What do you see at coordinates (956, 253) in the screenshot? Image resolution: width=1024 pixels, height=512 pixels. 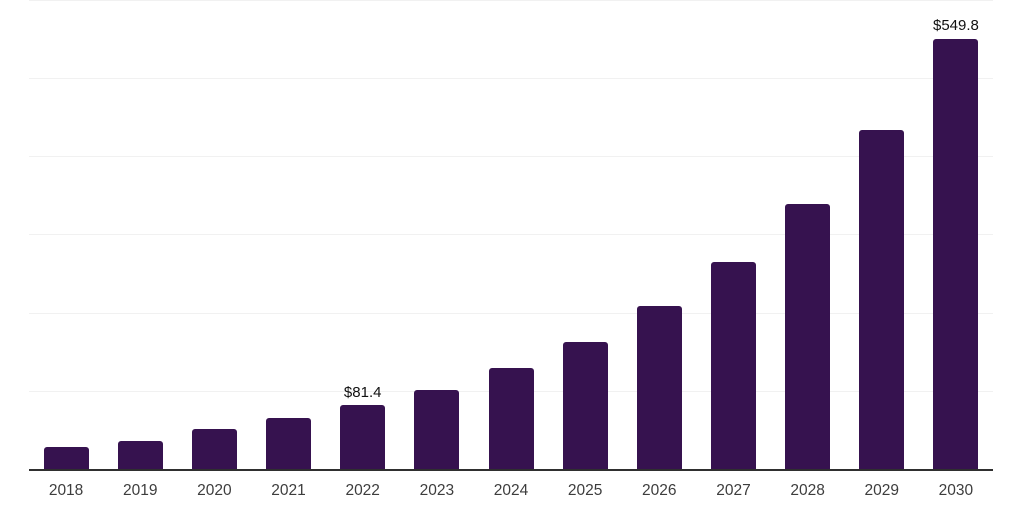 I see `bar-2030` at bounding box center [956, 253].